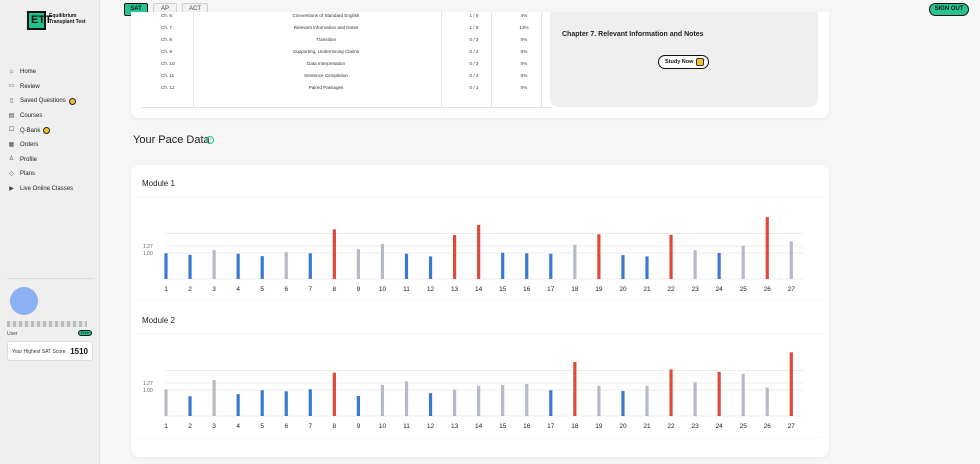 This screenshot has height=464, width=980. What do you see at coordinates (524, 51) in the screenshot?
I see `chapter-percent: 0%` at bounding box center [524, 51].